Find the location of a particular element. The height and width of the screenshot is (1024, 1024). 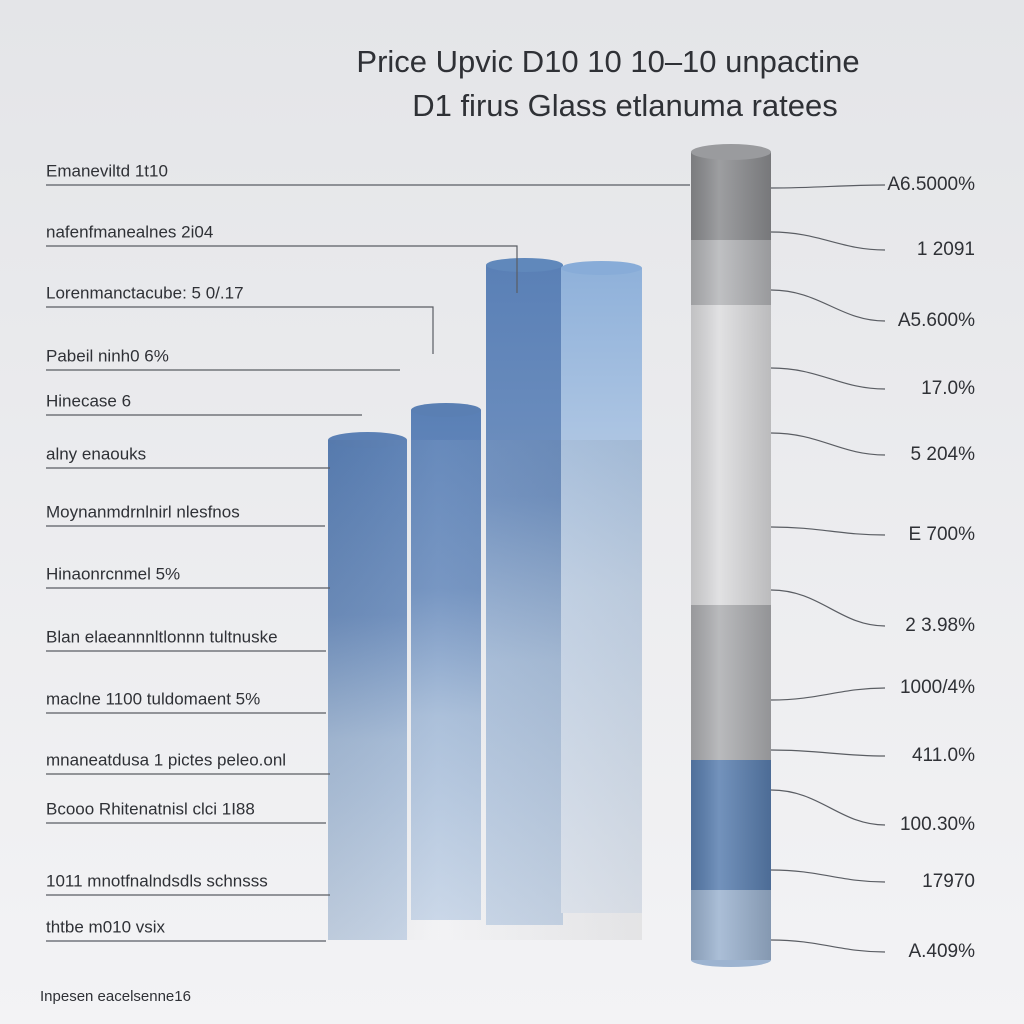

right-label: 5 204% is located at coordinates (943, 454).